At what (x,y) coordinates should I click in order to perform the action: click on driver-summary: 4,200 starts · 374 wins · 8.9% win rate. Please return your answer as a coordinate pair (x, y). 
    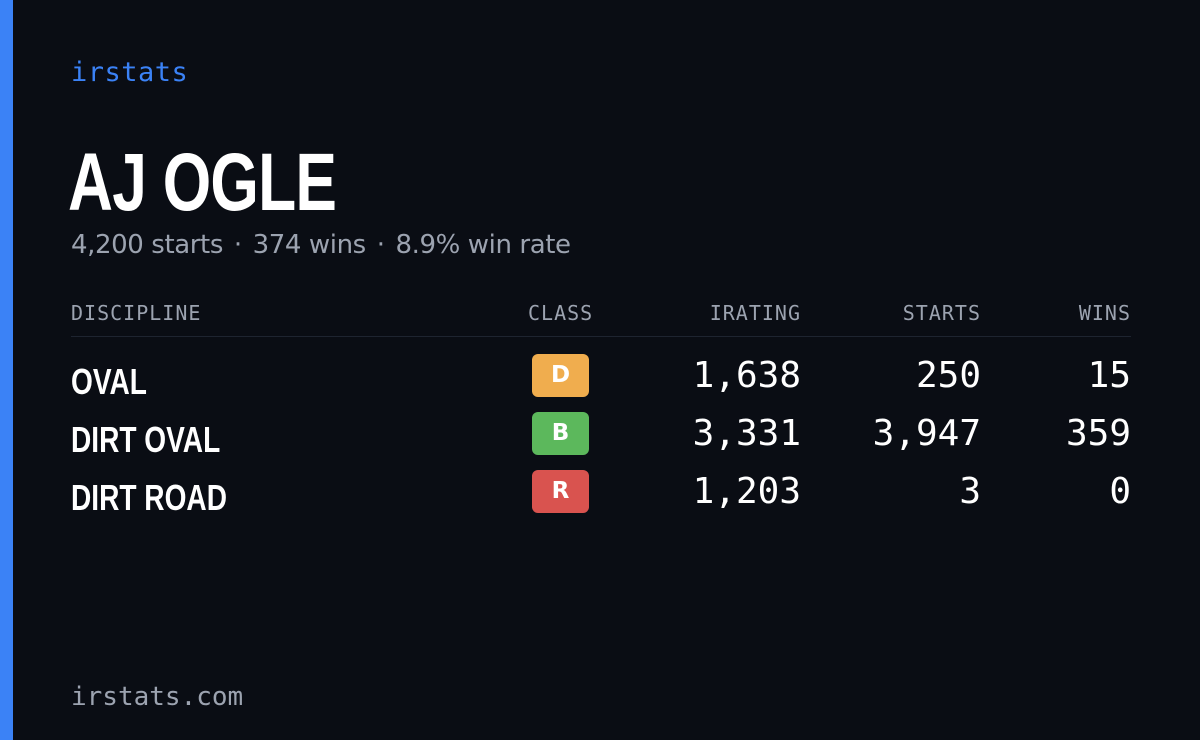
    Looking at the image, I should click on (321, 245).